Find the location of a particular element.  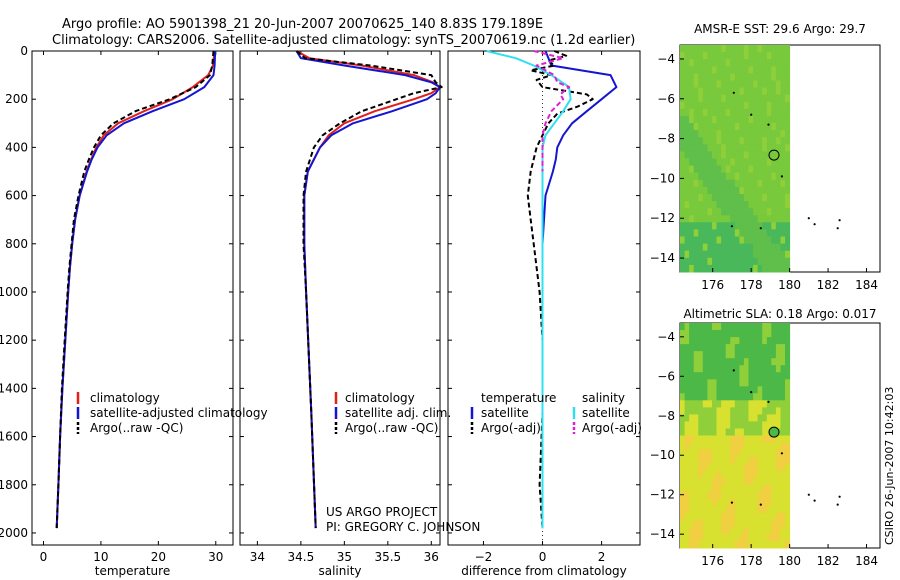

legend-label-sal-argo: Argo(-adj) is located at coordinates (612, 428).